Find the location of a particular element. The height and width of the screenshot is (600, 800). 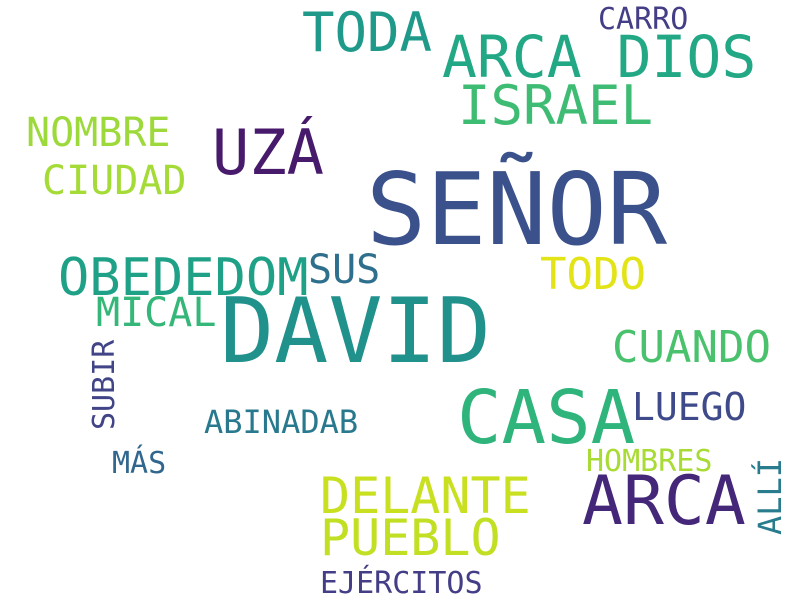

word-hombres: HOMBRES is located at coordinates (649, 461).